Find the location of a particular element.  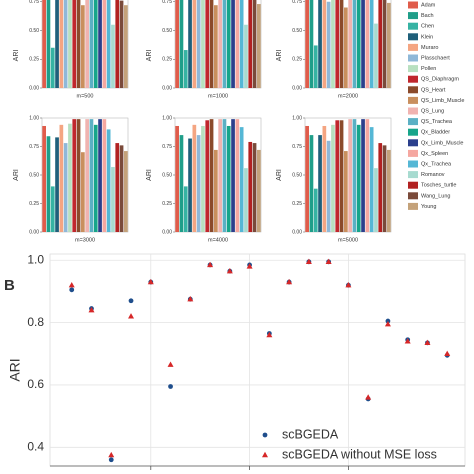

legend-label: Wang_Lung is located at coordinates (435, 196).